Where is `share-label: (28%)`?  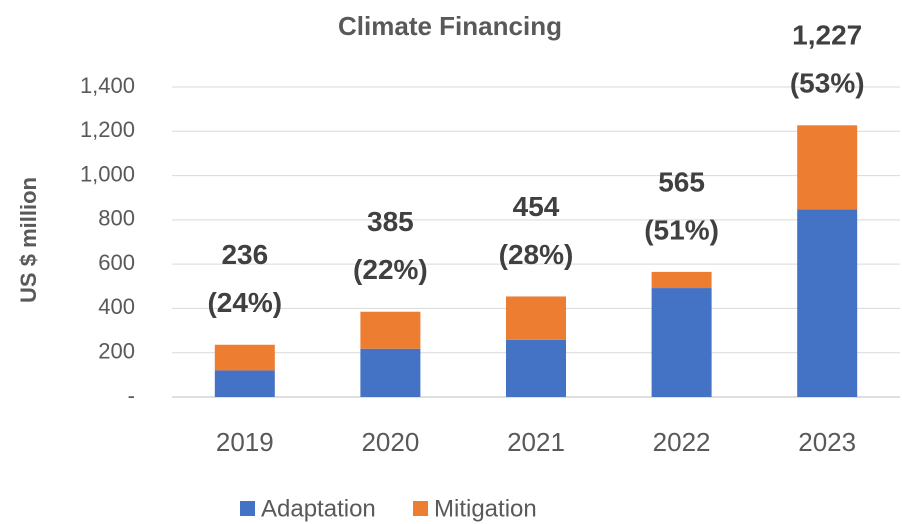
share-label: (28%) is located at coordinates (536, 254).